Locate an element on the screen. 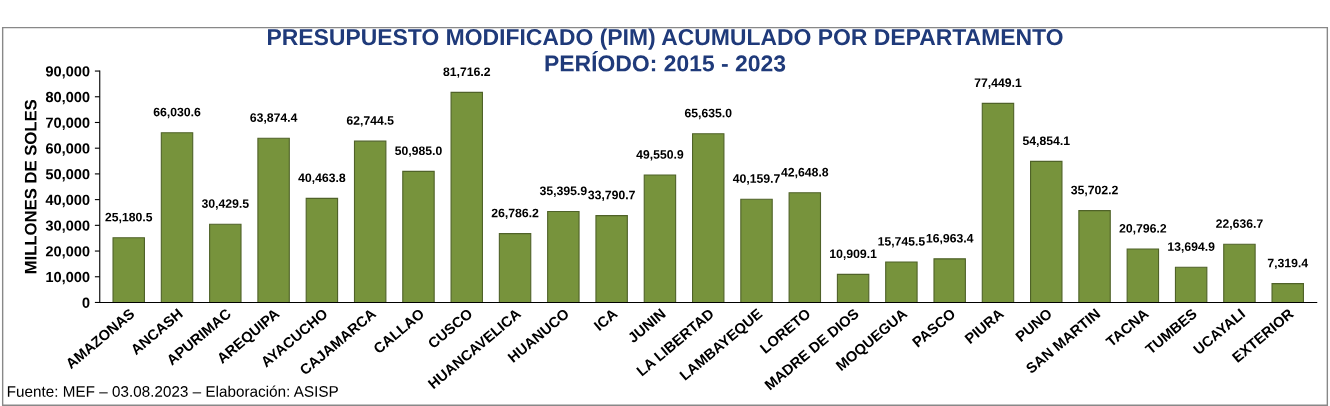  data-label: 35,702.2 is located at coordinates (1094, 191).